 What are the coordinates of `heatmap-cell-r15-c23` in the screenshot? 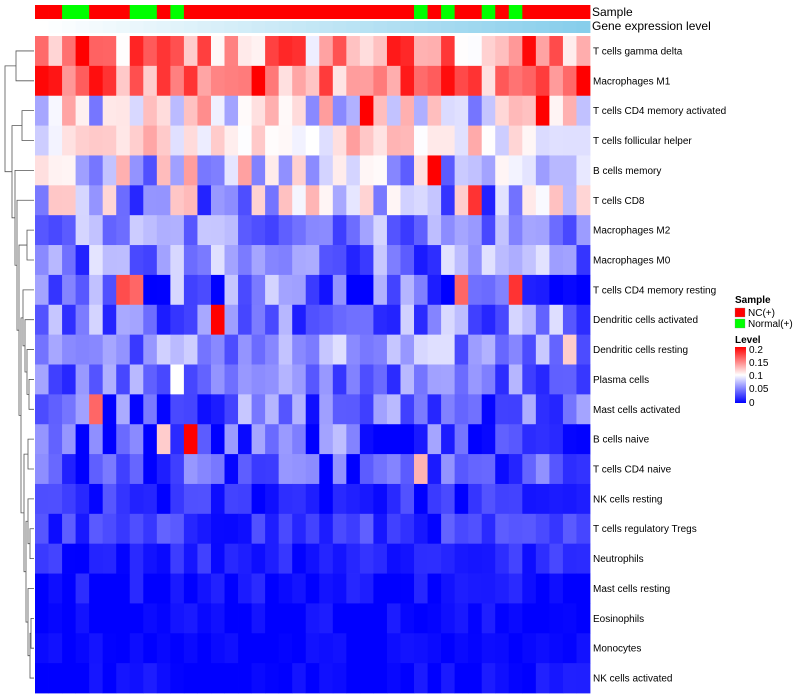 It's located at (353, 499).